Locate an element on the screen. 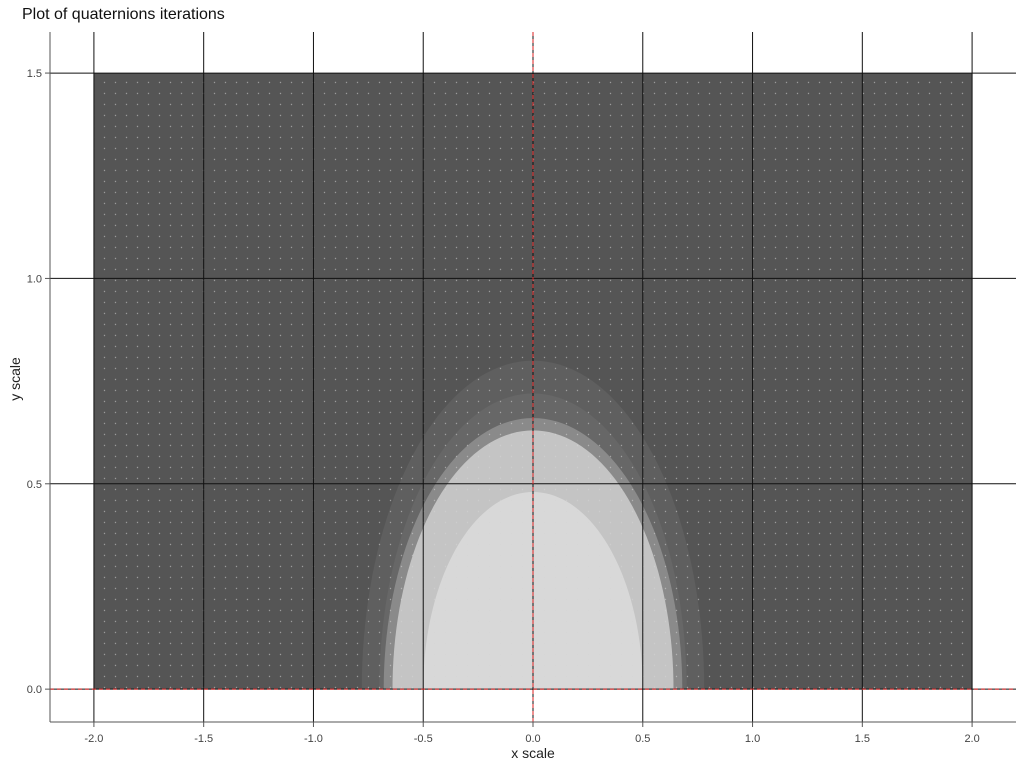  x-tick-label: 1.0 is located at coordinates (752, 739).